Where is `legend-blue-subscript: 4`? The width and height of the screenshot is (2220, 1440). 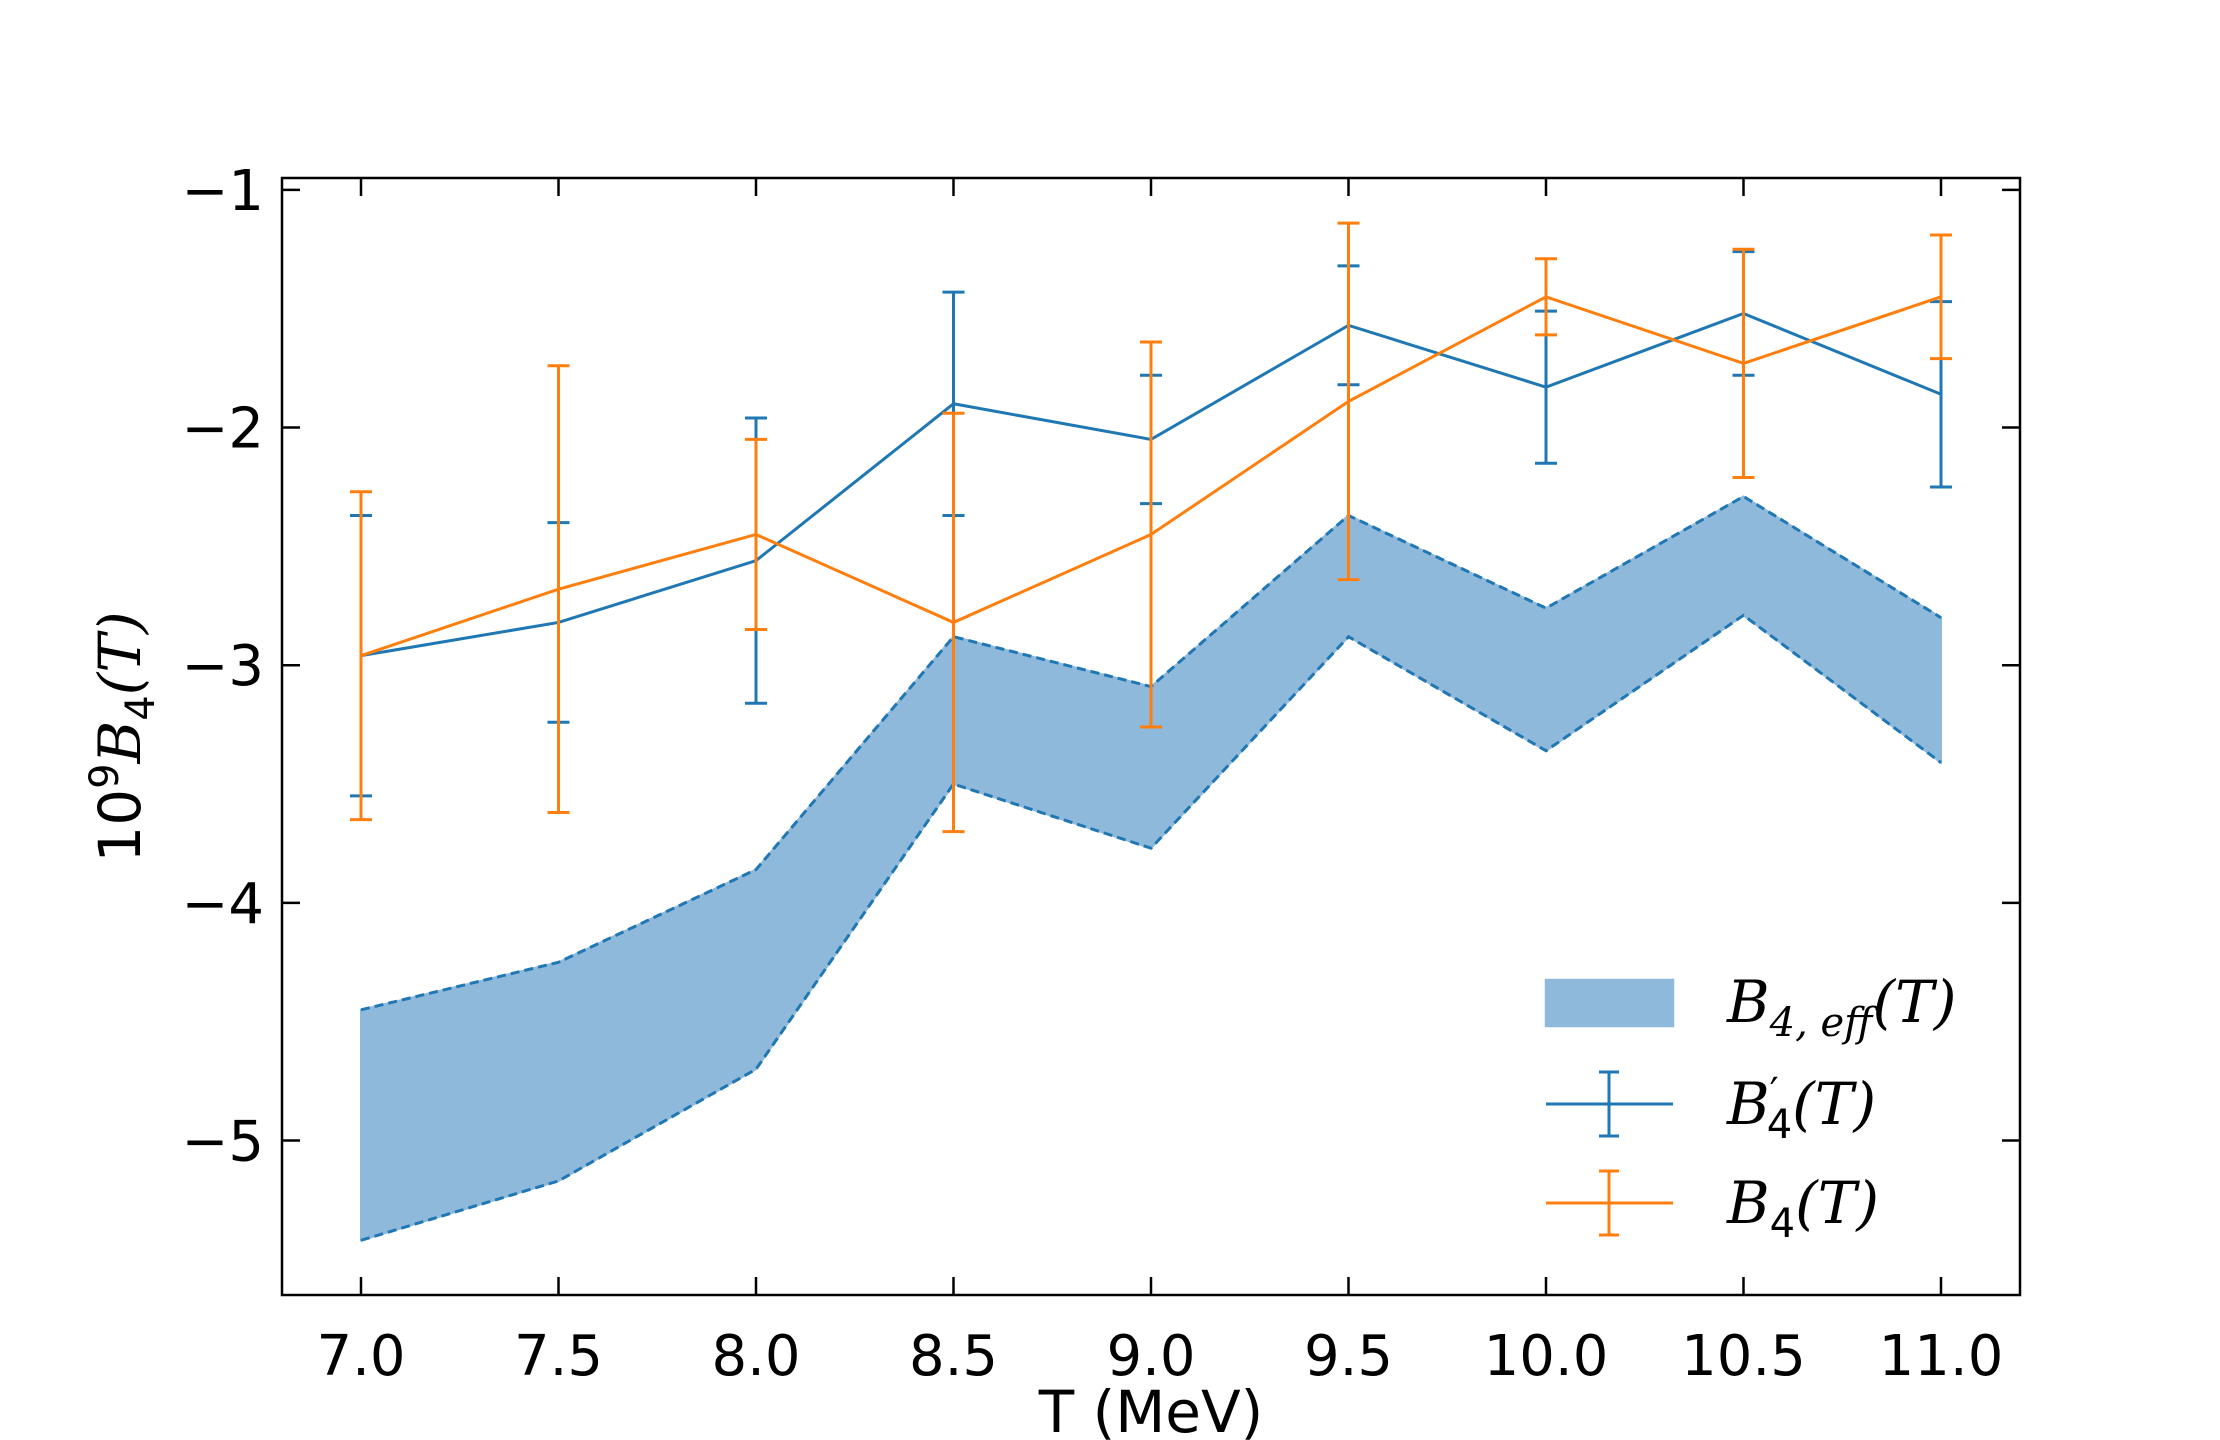
legend-blue-subscript: 4 is located at coordinates (1779, 1125).